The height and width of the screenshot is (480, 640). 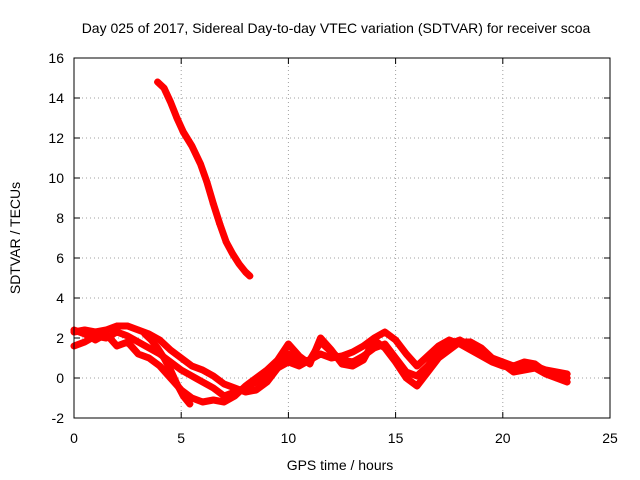 What do you see at coordinates (60, 218) in the screenshot?
I see `y-tick-label: 8` at bounding box center [60, 218].